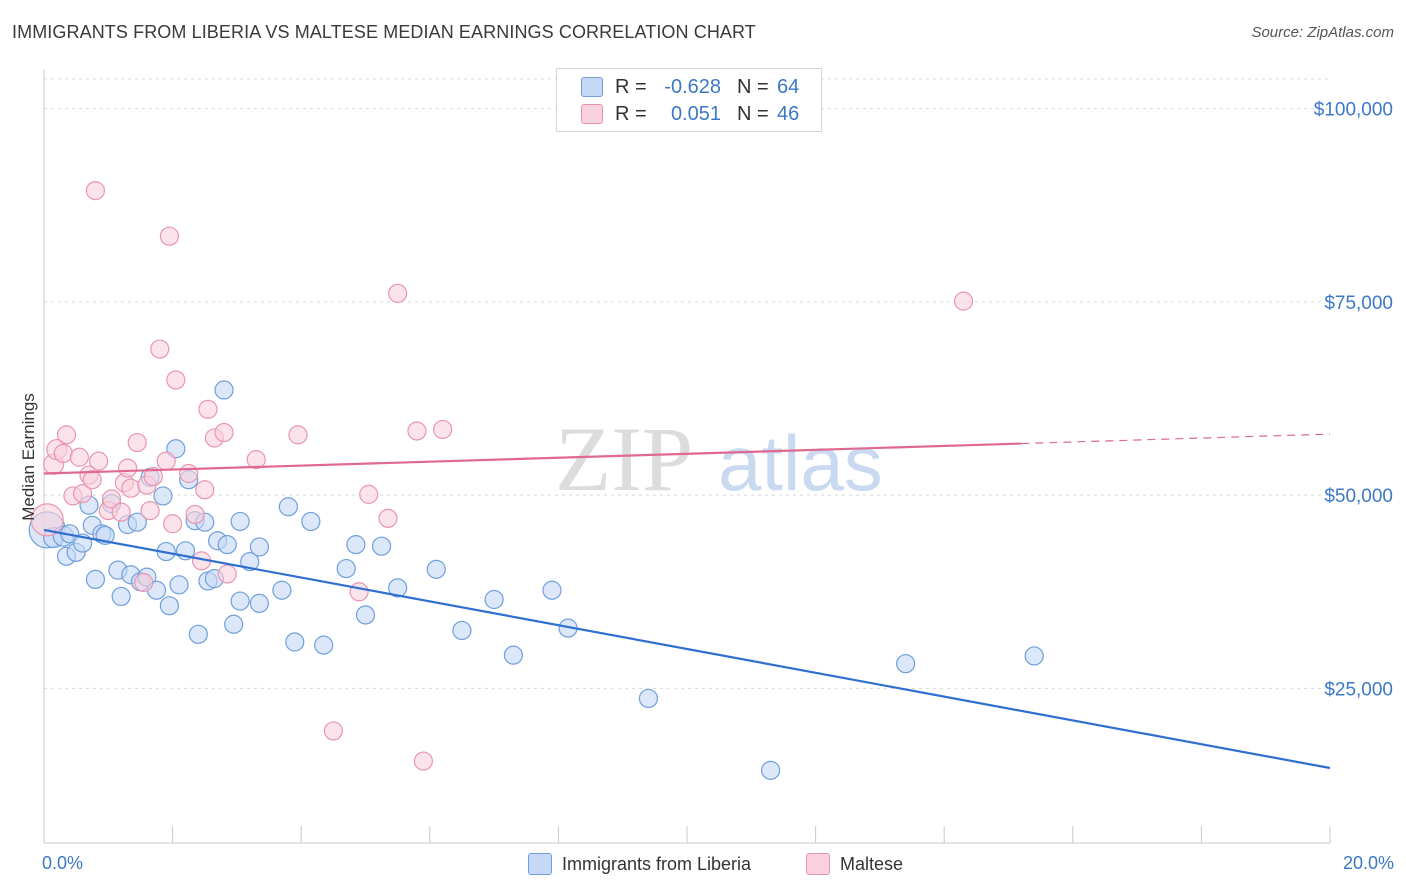 The width and height of the screenshot is (1406, 892). Describe the element at coordinates (872, 863) in the screenshot. I see `legend-label-maltese: Maltese` at that location.